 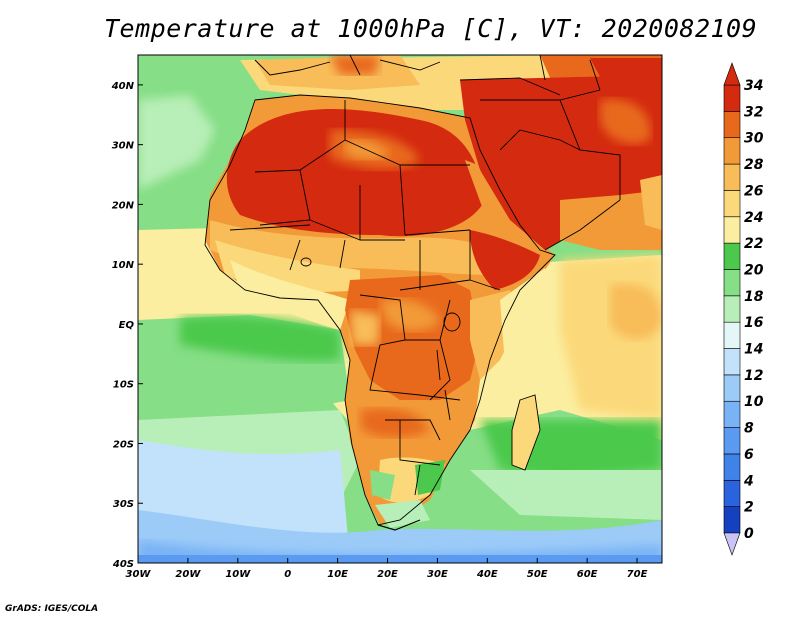 I want to click on lon-tick-label: 20W, so click(x=188, y=574).